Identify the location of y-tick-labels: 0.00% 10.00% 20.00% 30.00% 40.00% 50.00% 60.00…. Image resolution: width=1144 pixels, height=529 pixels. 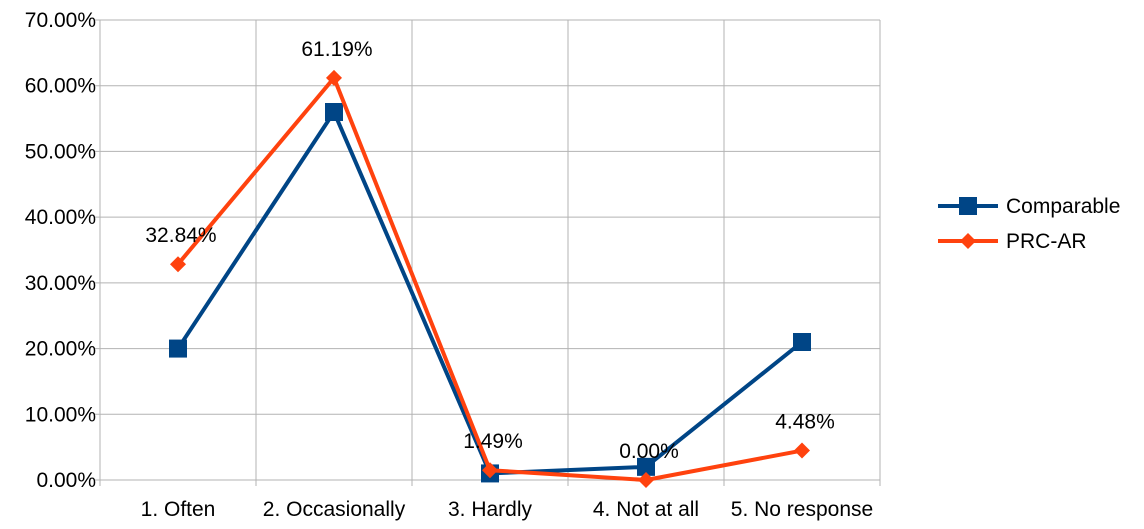
(60, 250).